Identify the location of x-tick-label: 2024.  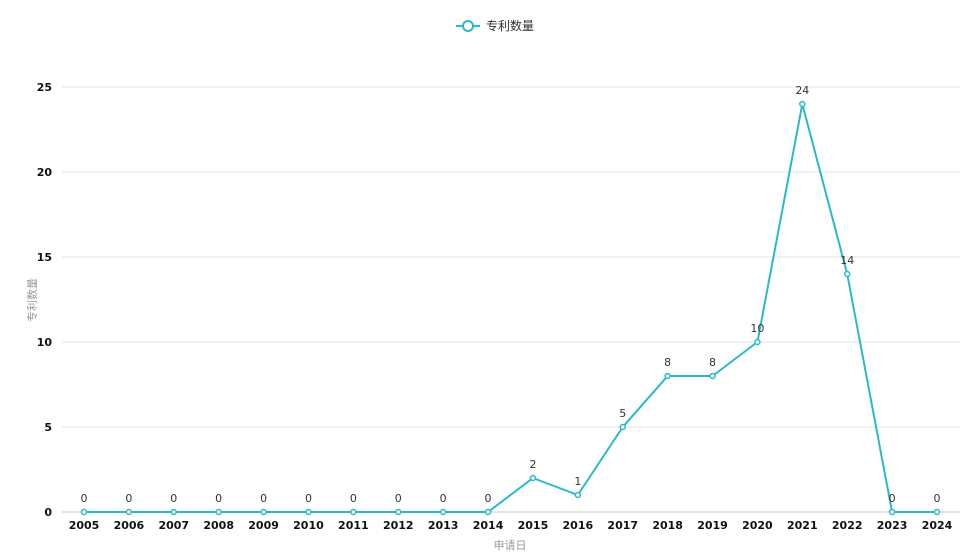
(937, 525).